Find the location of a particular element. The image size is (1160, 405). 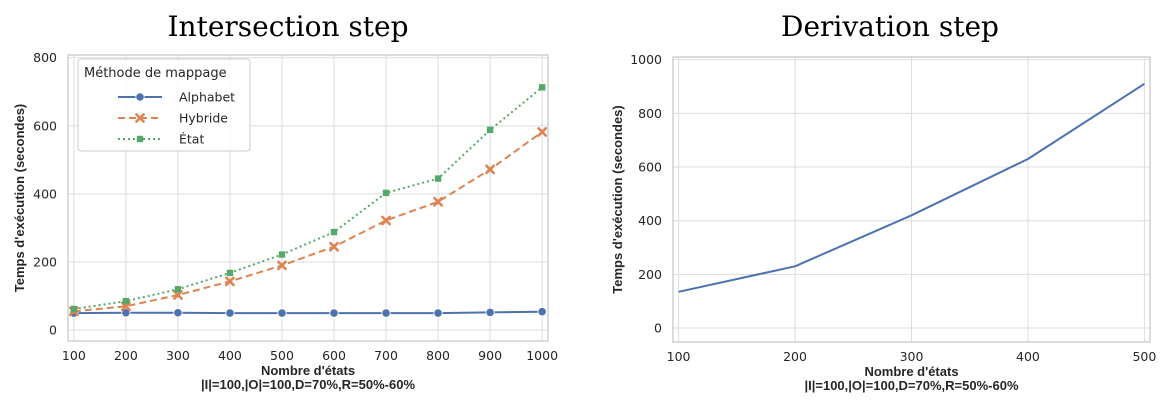

chart1-x-tick-label: 800 is located at coordinates (438, 355).